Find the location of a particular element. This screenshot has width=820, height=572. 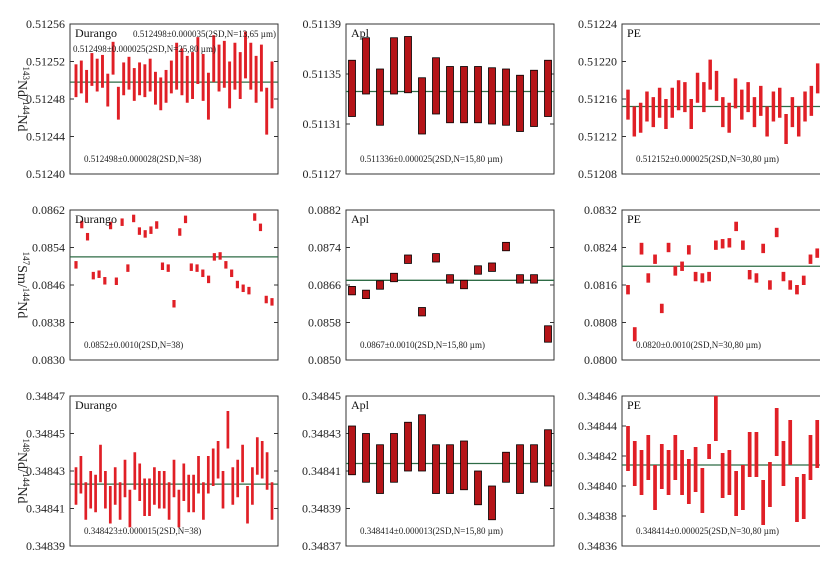

y-tick-label: 0.34845 is located at coordinates (45, 434).